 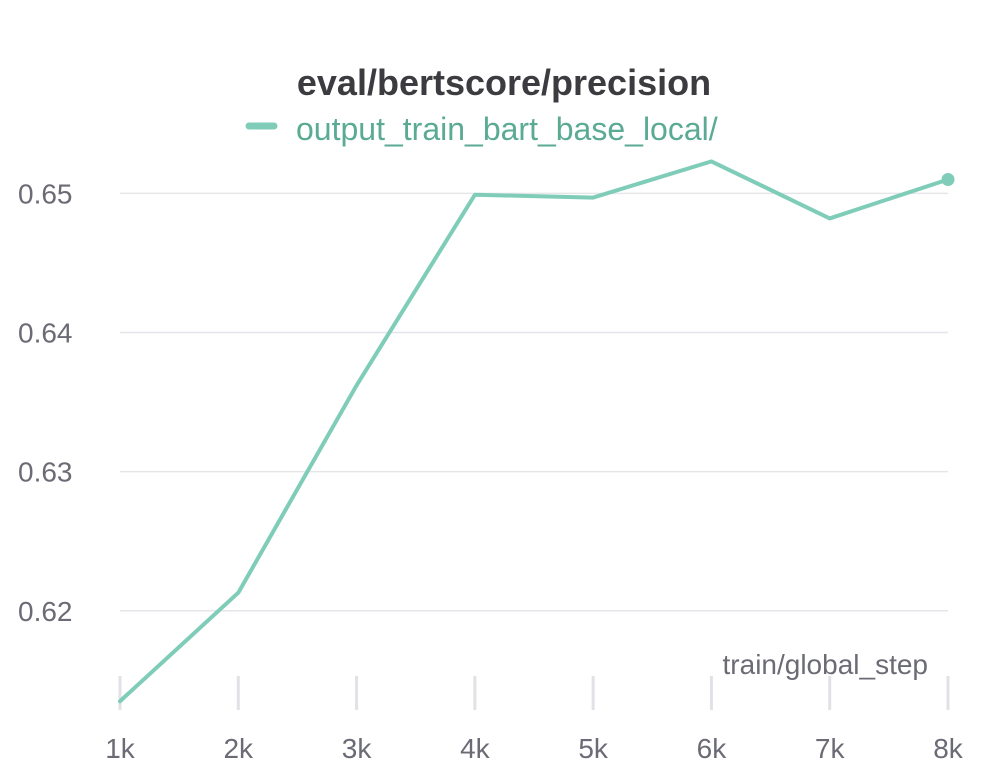 What do you see at coordinates (948, 748) in the screenshot?
I see `x-tick-label: 8k` at bounding box center [948, 748].